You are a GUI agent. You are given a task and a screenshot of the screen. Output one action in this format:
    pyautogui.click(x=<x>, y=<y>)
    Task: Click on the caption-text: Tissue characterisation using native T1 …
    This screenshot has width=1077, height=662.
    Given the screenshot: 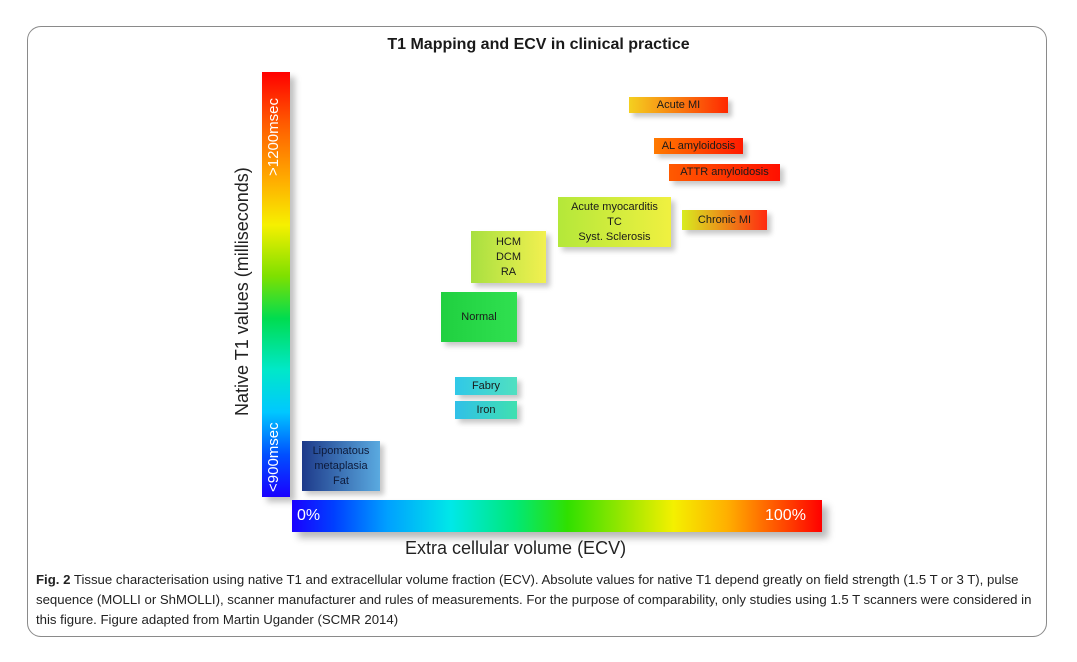 What is the action you would take?
    pyautogui.click(x=534, y=599)
    